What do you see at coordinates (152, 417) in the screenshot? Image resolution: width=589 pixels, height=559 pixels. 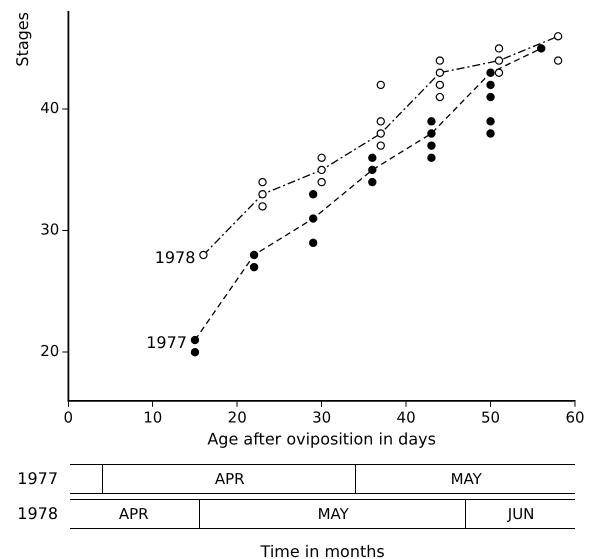 I see `x-tick-label: 10` at bounding box center [152, 417].